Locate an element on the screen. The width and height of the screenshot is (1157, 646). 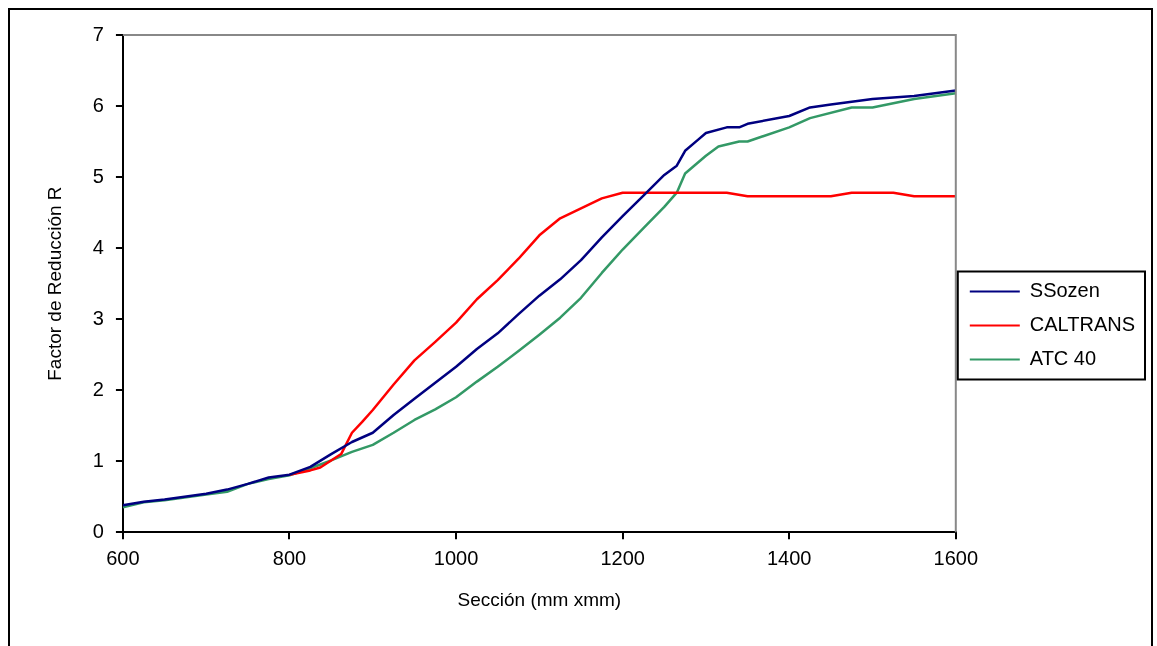
y-tick-label: 0 is located at coordinates (98, 530).